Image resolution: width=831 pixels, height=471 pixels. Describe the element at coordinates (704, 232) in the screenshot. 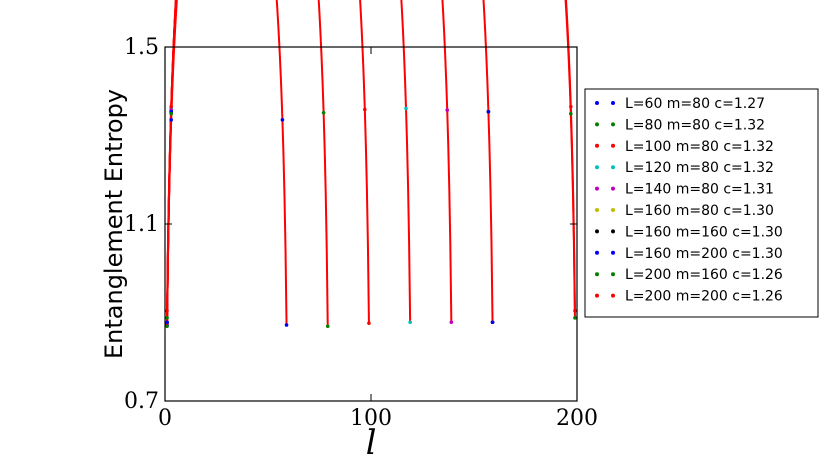

I see `legend-label: L=160 m=160 c=1.30` at that location.